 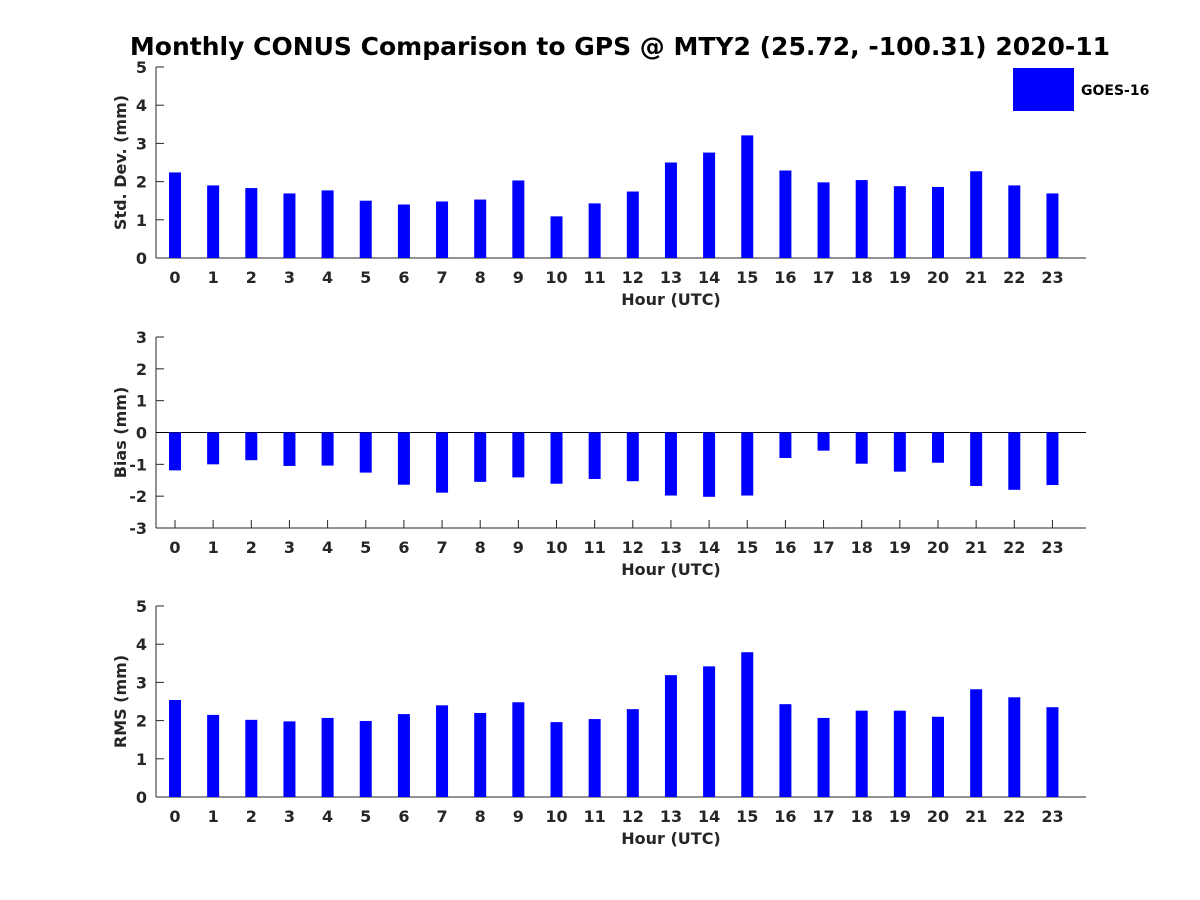 What do you see at coordinates (441, 277) in the screenshot?
I see `std-dev-x-tick-label: 7` at bounding box center [441, 277].